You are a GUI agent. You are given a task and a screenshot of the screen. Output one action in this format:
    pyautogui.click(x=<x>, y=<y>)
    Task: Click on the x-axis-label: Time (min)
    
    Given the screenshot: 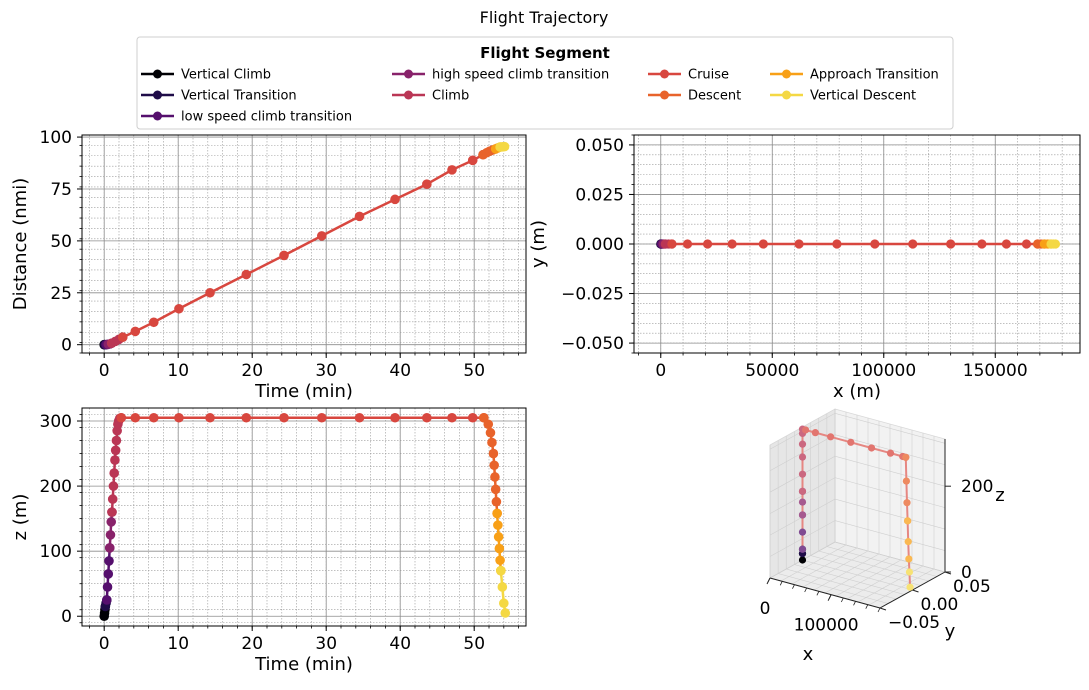 What is the action you would take?
    pyautogui.click(x=303, y=664)
    